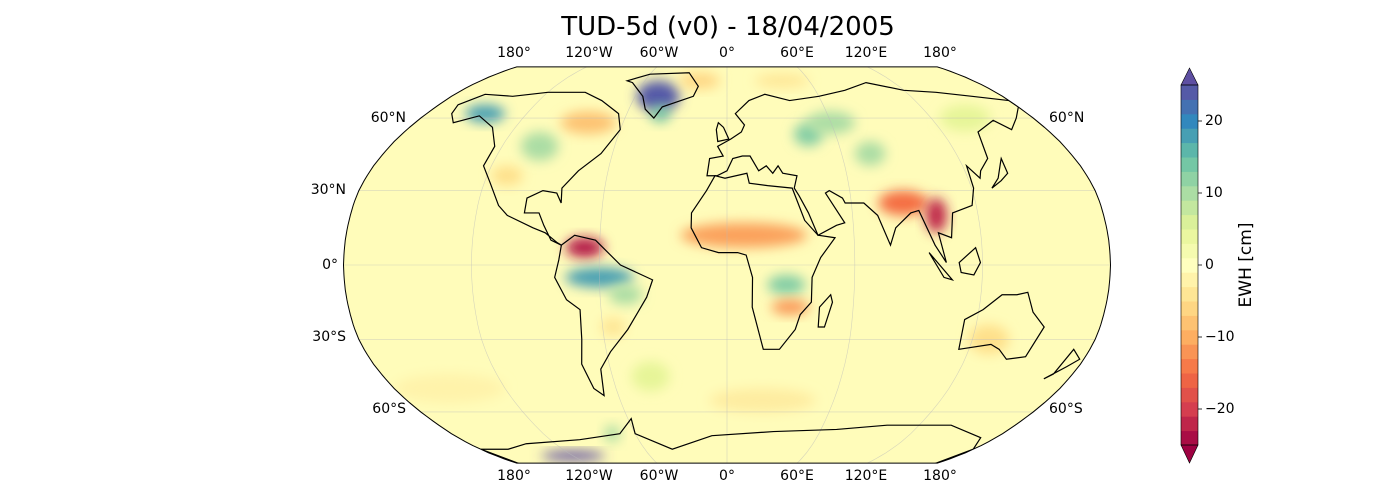 Image resolution: width=1400 pixels, height=500 pixels. Describe the element at coordinates (389, 409) in the screenshot. I see `lat-label-left: 60°S` at that location.